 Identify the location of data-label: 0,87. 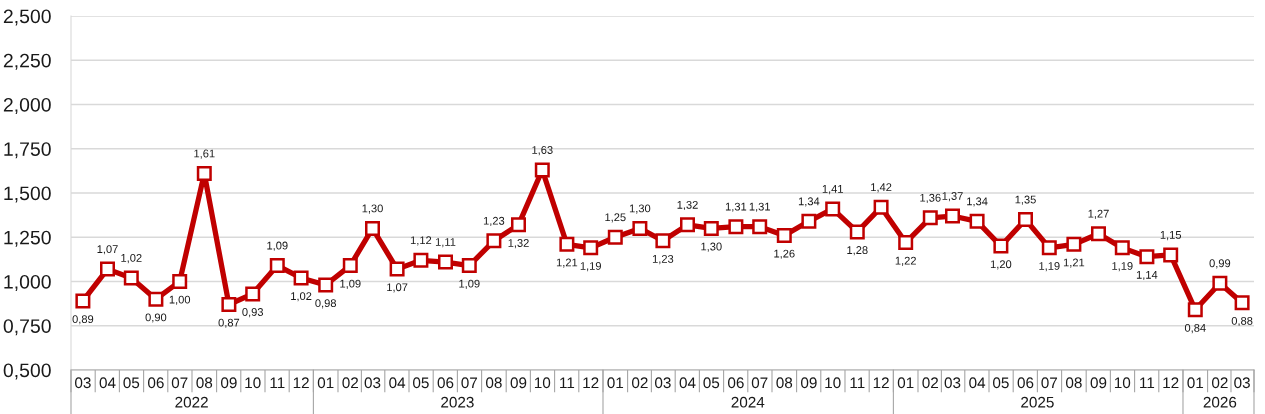
(229, 323).